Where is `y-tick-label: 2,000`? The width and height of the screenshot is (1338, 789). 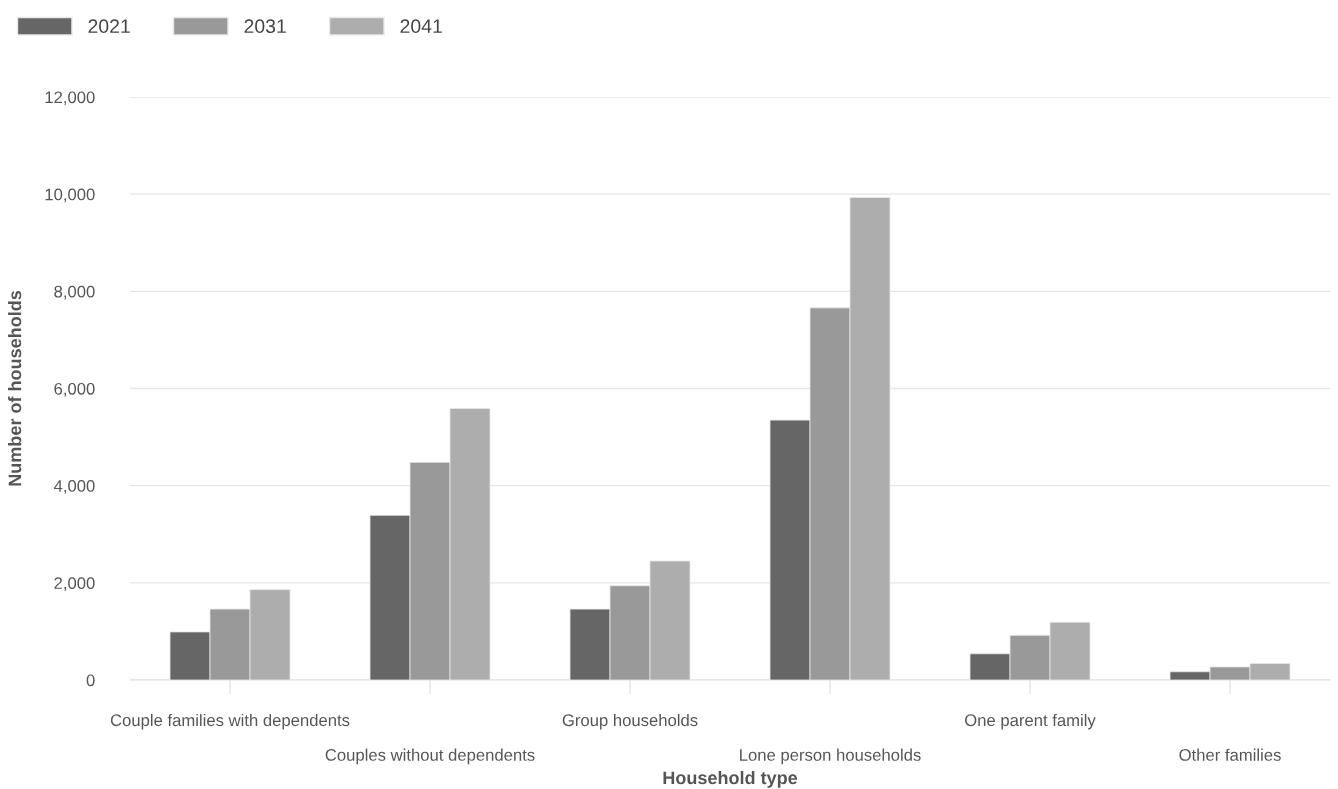 y-tick-label: 2,000 is located at coordinates (74, 584).